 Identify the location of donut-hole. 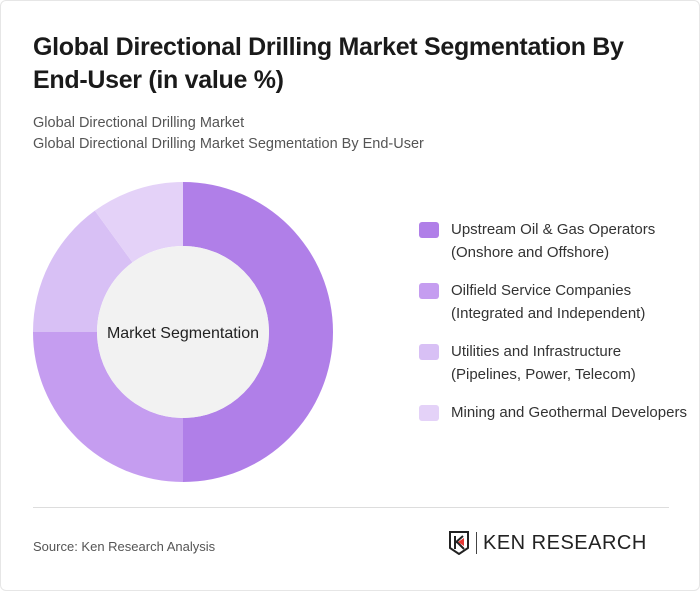
(183, 332).